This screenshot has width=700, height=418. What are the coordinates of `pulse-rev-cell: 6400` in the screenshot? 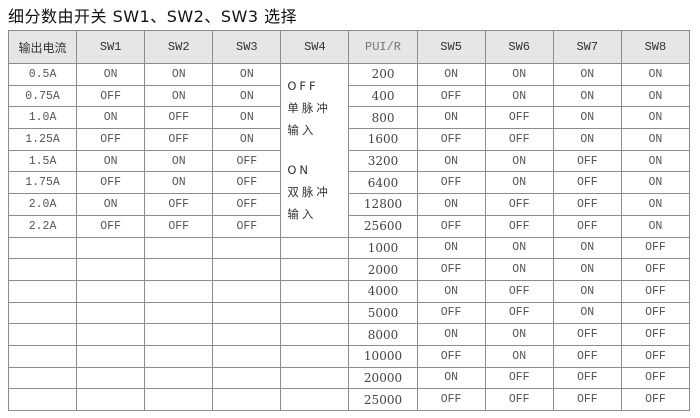 It's located at (383, 183).